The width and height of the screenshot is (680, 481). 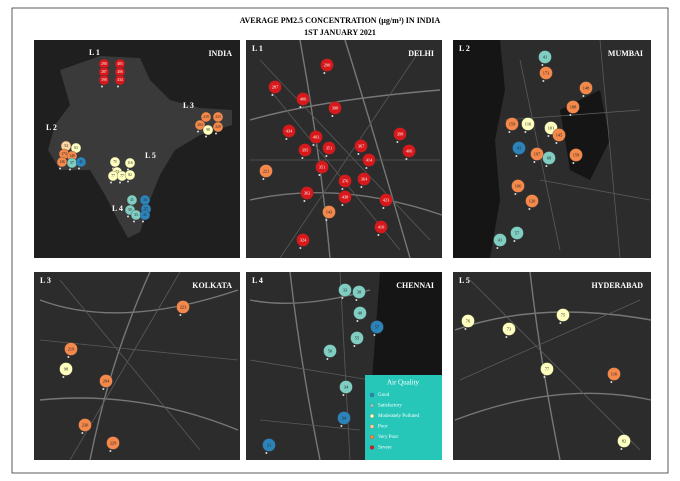 What do you see at coordinates (559, 134) in the screenshot?
I see `marker-value: 145` at bounding box center [559, 134].